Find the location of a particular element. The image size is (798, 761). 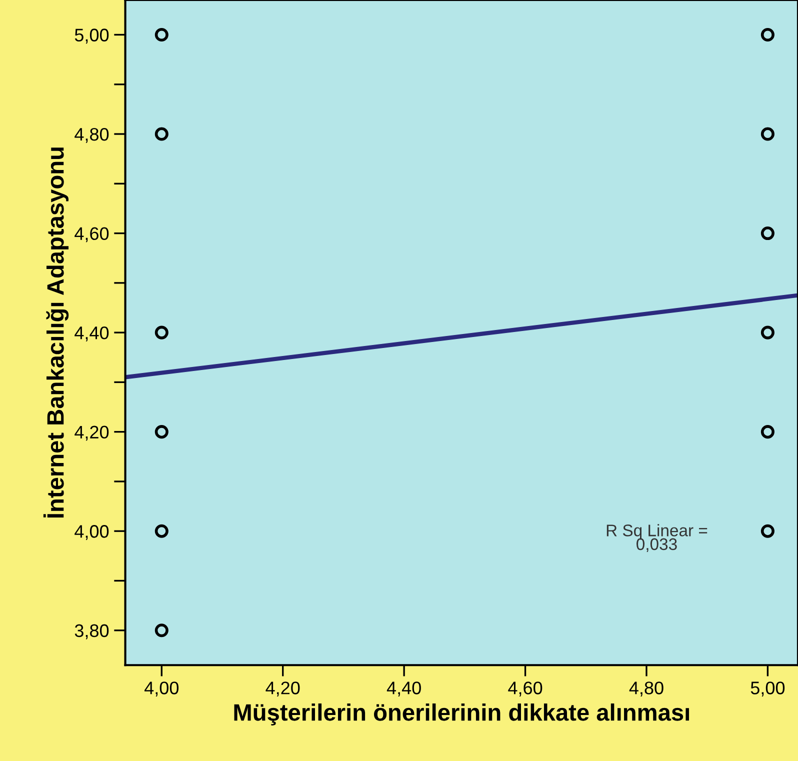

y-tick-label: 5,00 is located at coordinates (91, 36).